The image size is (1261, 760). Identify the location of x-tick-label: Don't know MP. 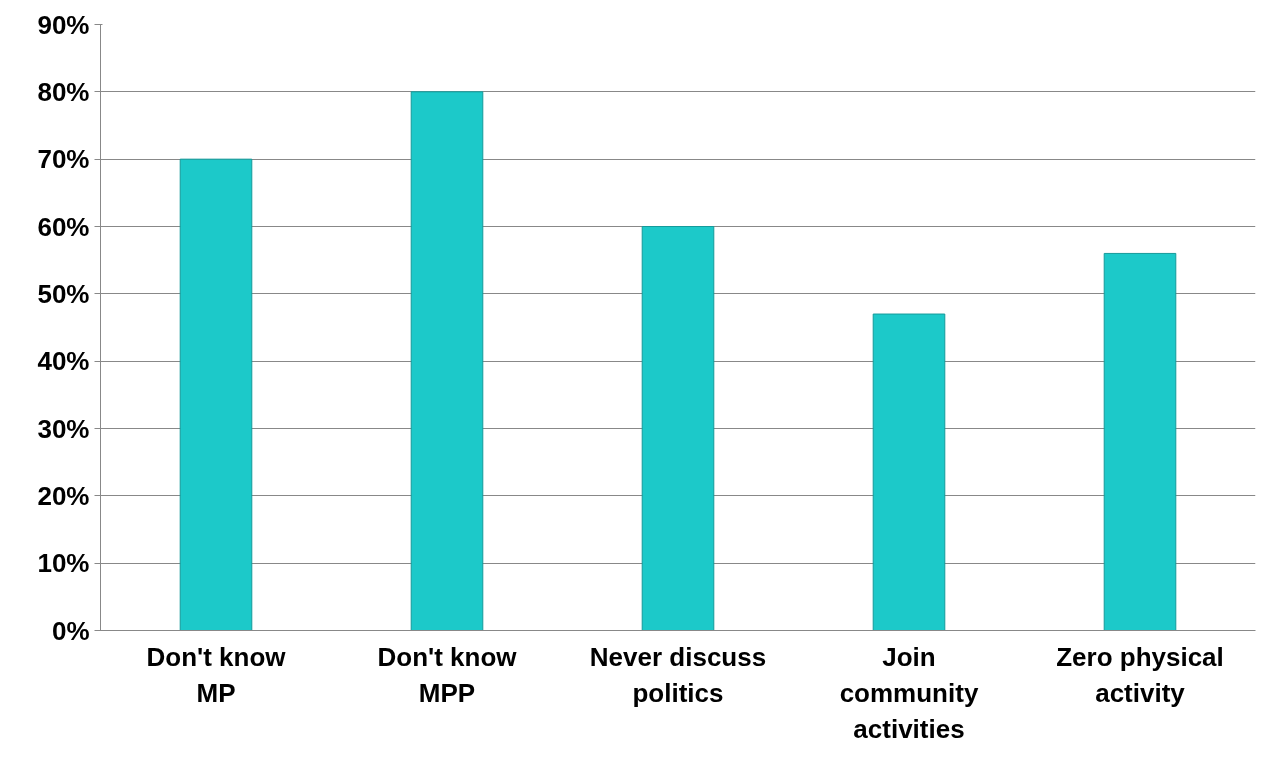
(216, 674).